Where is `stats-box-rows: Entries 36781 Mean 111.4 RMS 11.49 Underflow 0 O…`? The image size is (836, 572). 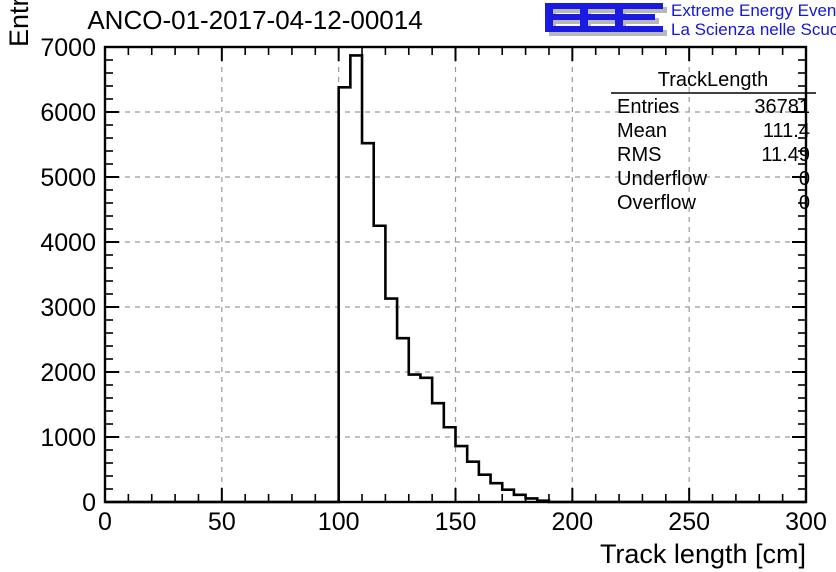 stats-box-rows: Entries 36781 Mean 111.4 RMS 11.49 Underflow 0 O… is located at coordinates (713, 155).